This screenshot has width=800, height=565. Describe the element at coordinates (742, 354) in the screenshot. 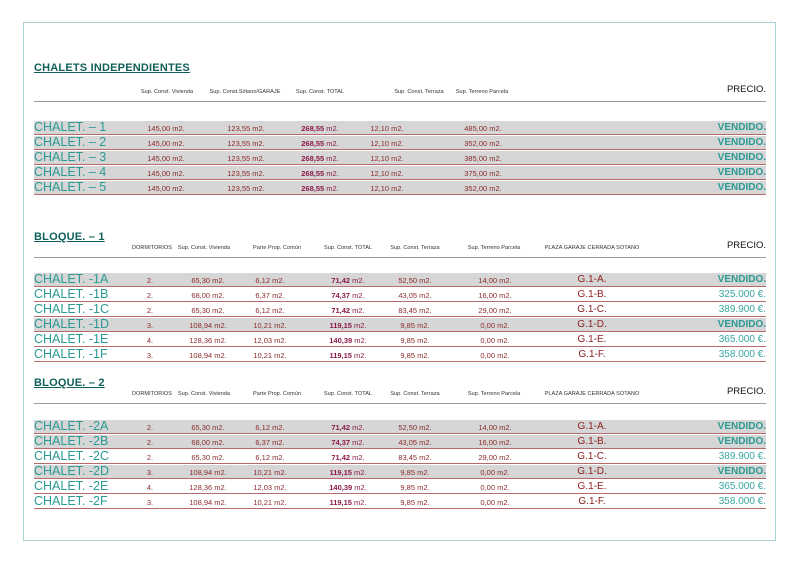

I see `price-value: 358.000 €.` at that location.